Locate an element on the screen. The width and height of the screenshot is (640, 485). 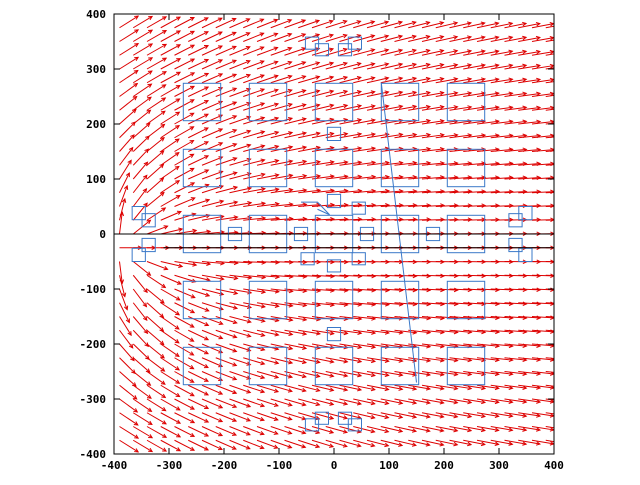
x-tick-label: -100 is located at coordinates (279, 465).